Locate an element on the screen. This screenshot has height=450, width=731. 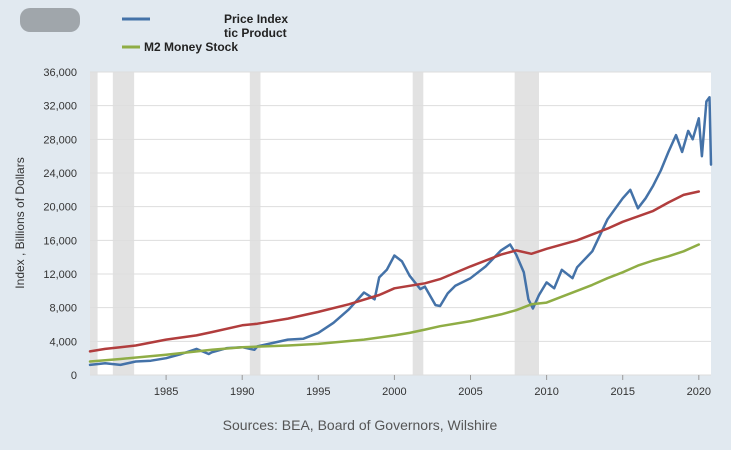
y-tick-label-36000: 36,000 is located at coordinates (60, 73).